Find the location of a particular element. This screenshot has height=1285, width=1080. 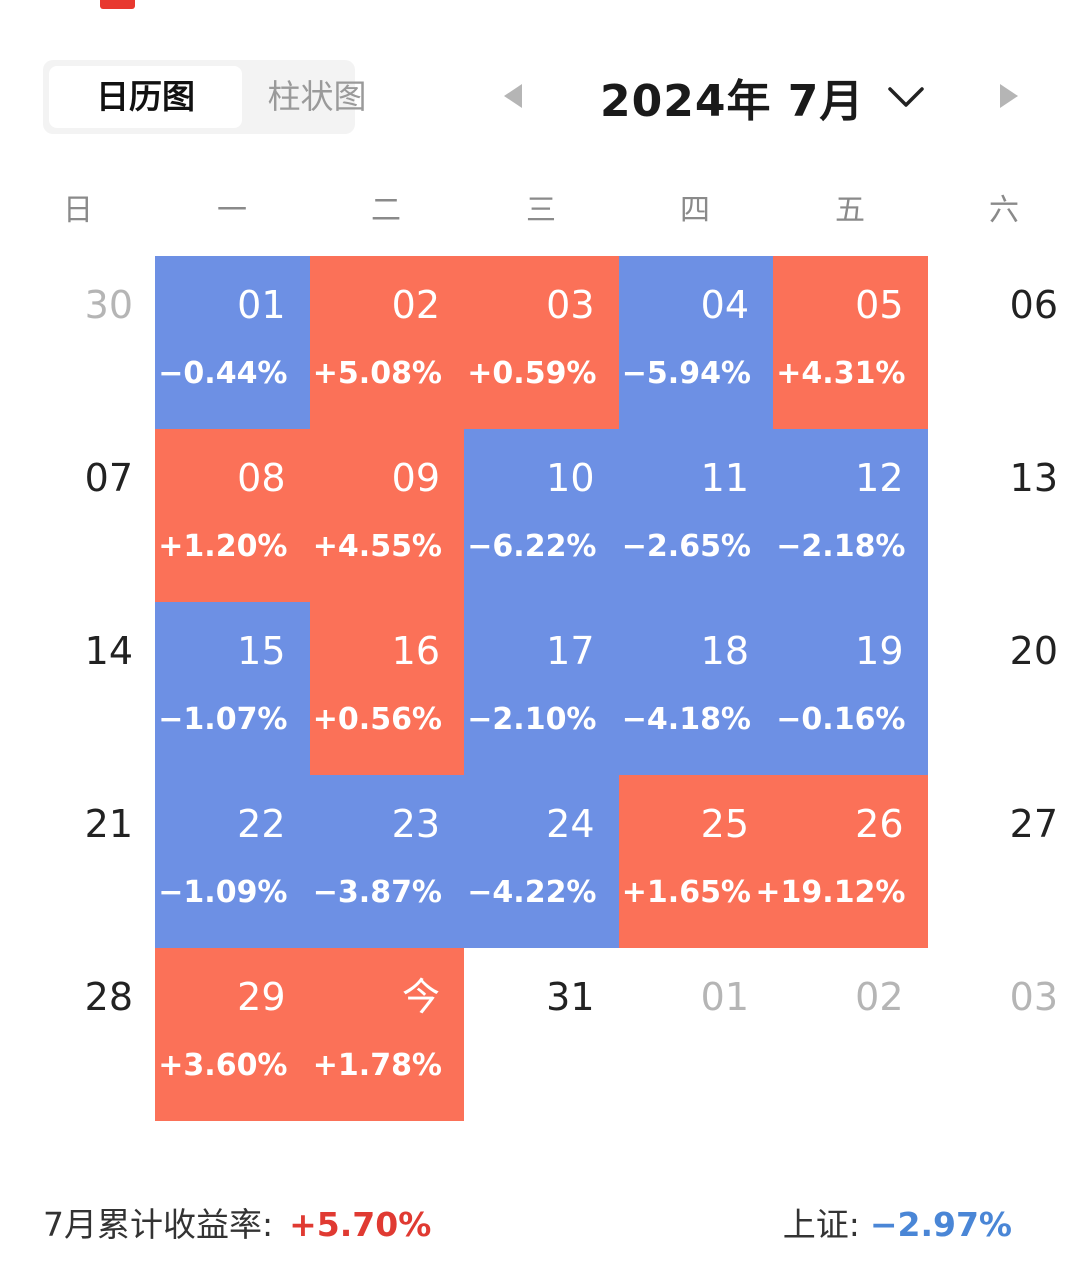

day-number: 04 is located at coordinates (724, 305).